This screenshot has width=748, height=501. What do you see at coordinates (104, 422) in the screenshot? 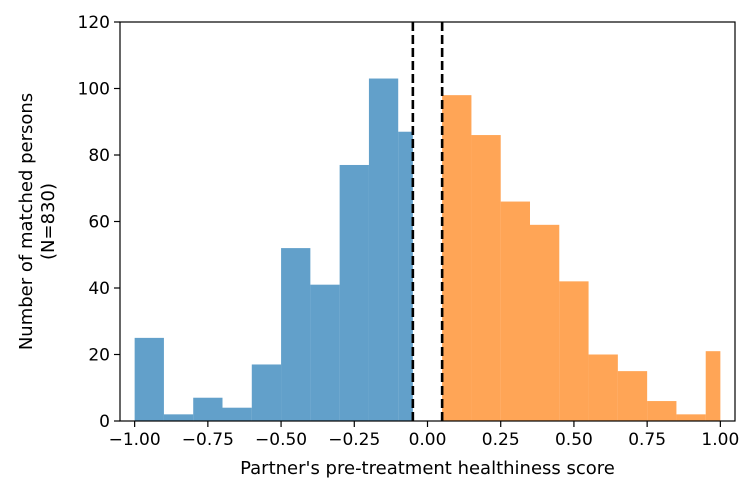
I see `y-tick-label: 0` at bounding box center [104, 422].